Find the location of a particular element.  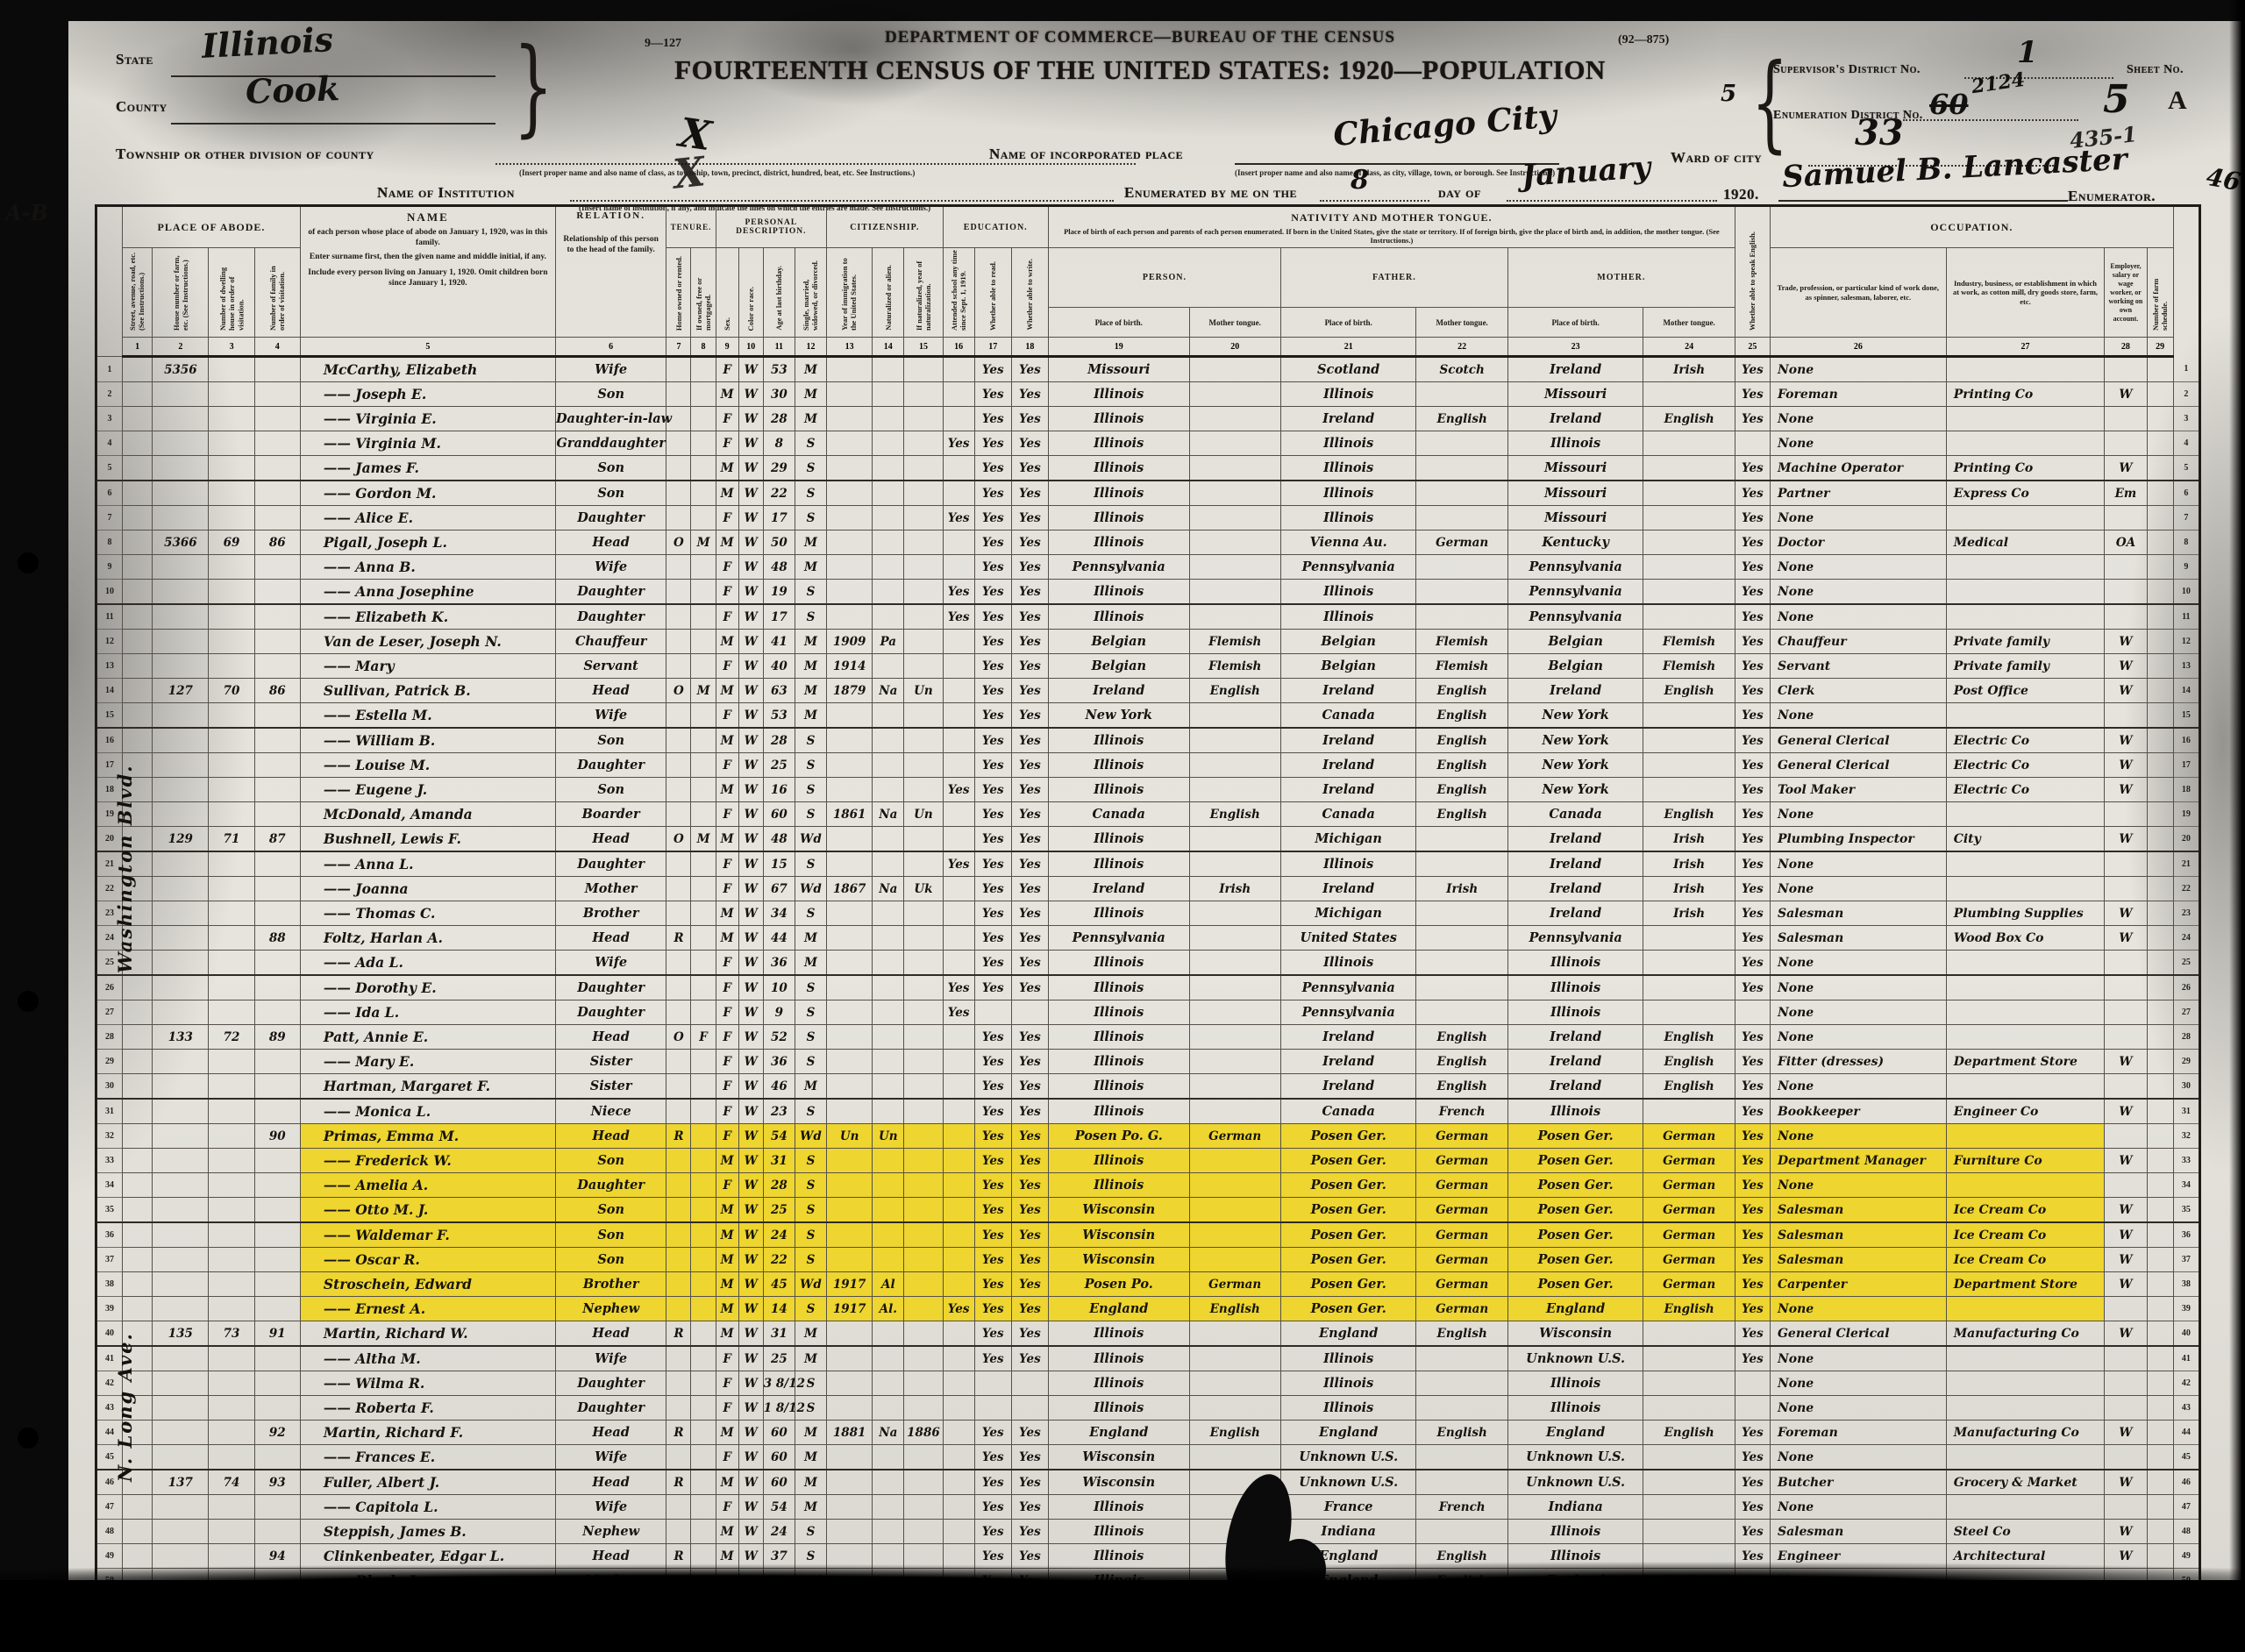

immigration-year: 1861 is located at coordinates (849, 814).